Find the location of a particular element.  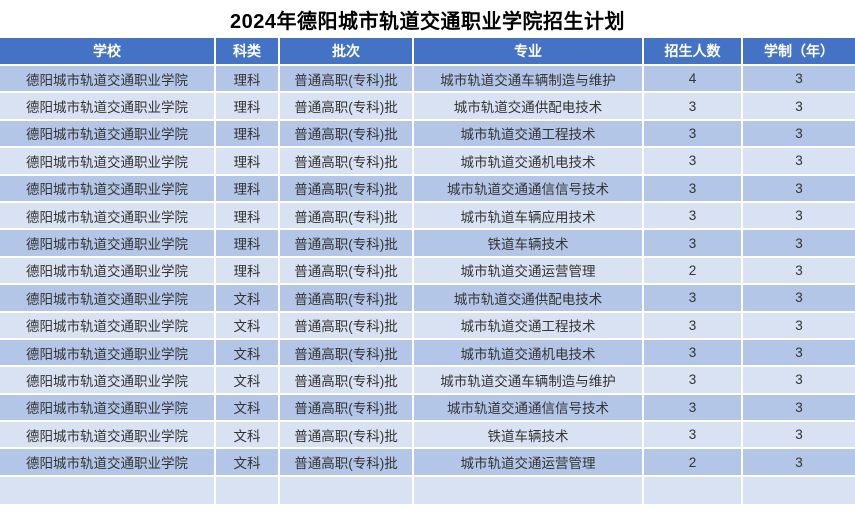

table-row: 德阳城市轨道交通职业学院 理科 普通高职(专科)批 城市轨道交通工程技术 3 3 is located at coordinates (427, 134).